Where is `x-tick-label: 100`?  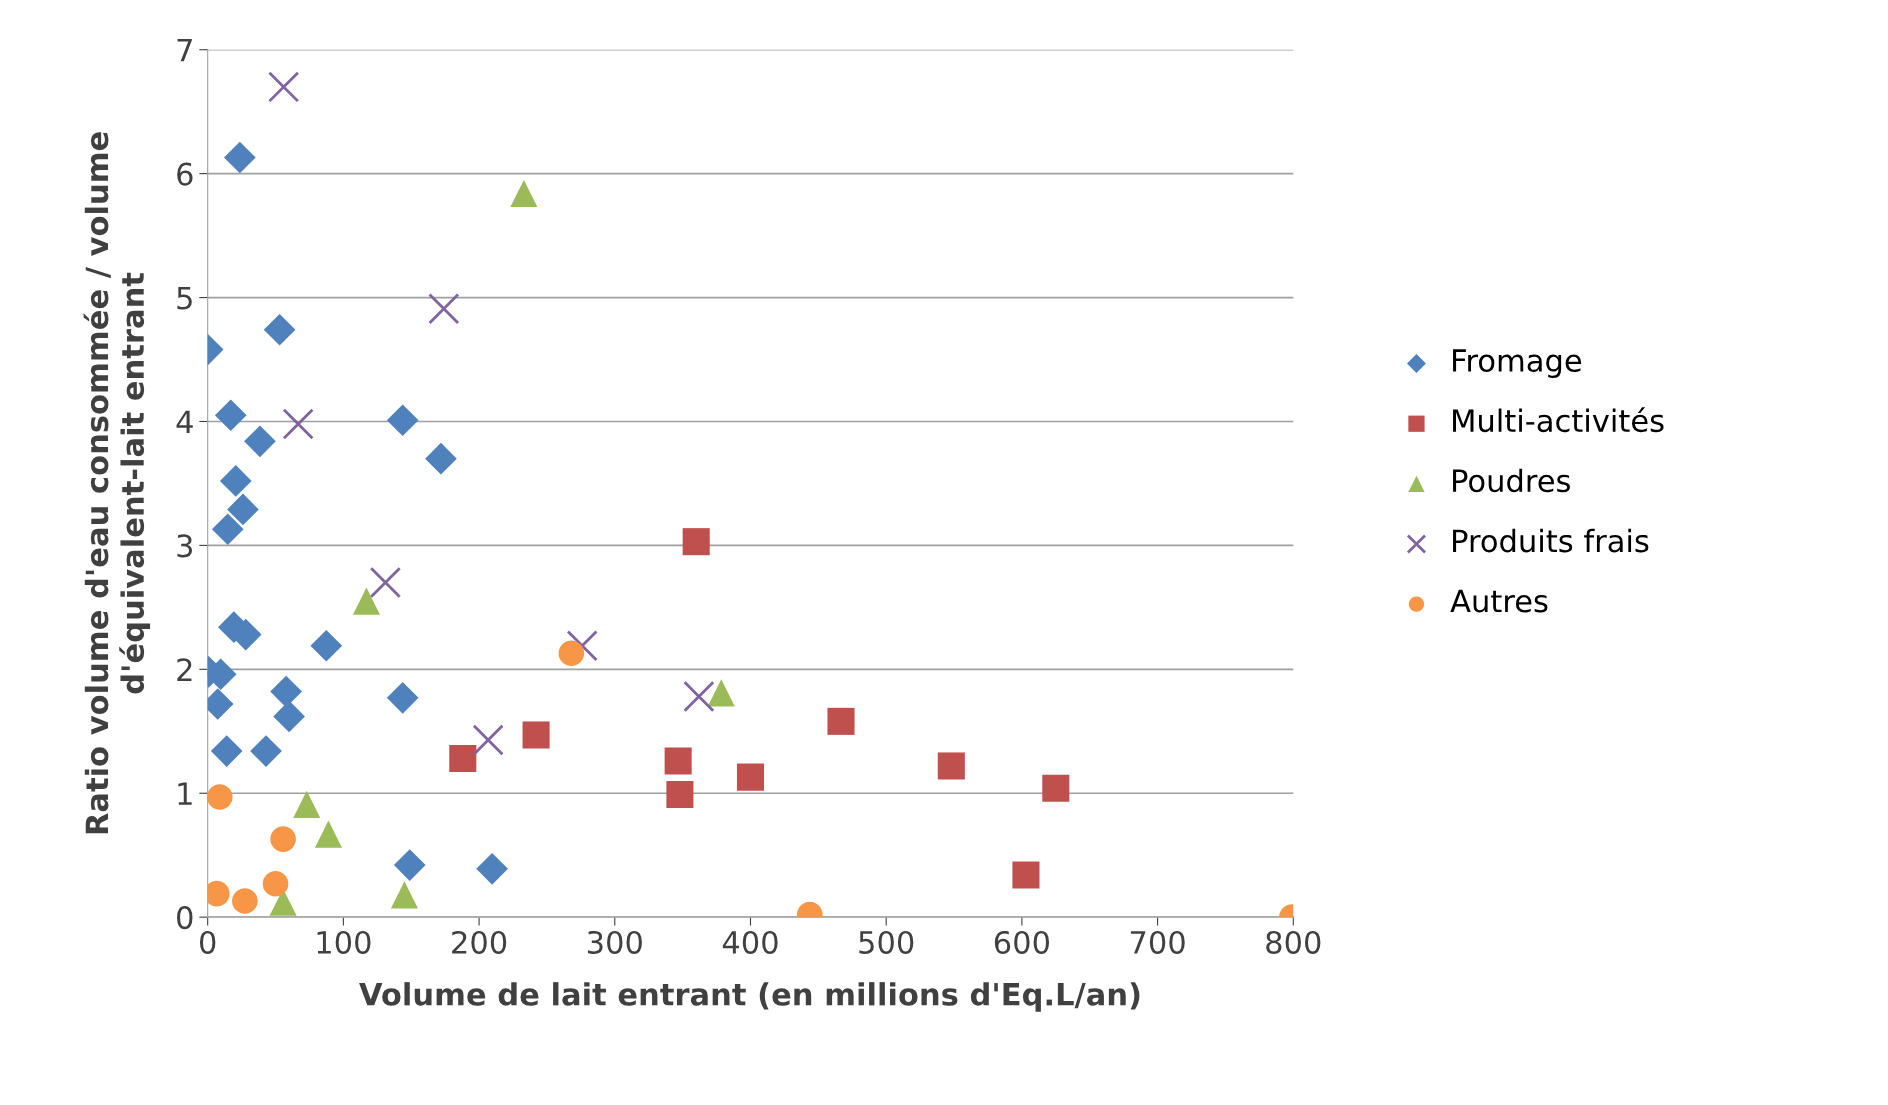 x-tick-label: 100 is located at coordinates (344, 942).